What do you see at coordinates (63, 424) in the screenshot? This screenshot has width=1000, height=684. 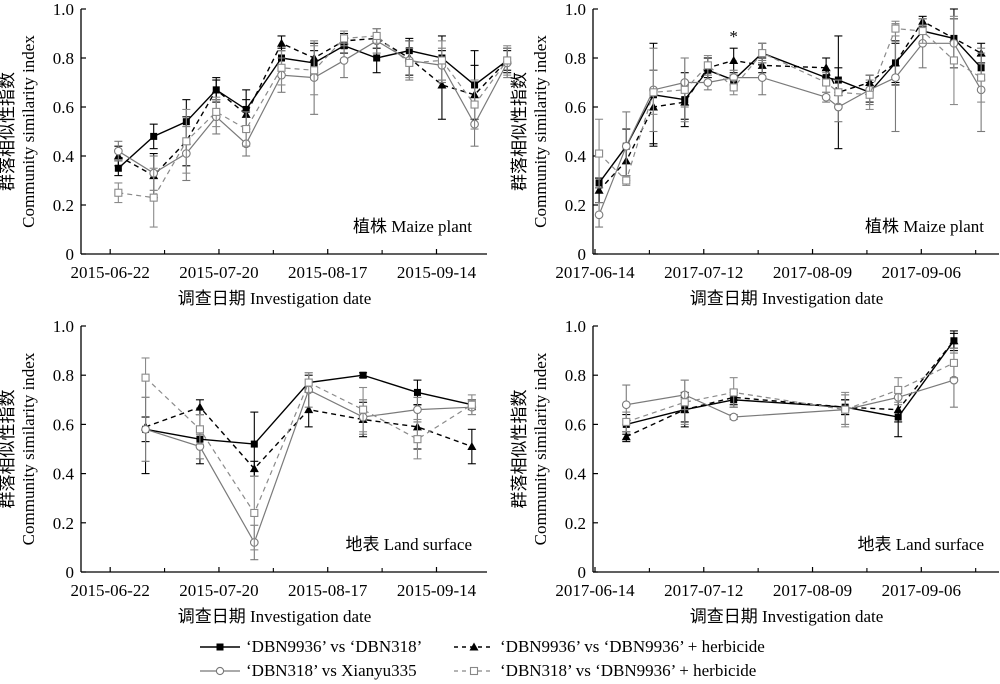 I see `y-tick-label: 0.6` at bounding box center [63, 424].